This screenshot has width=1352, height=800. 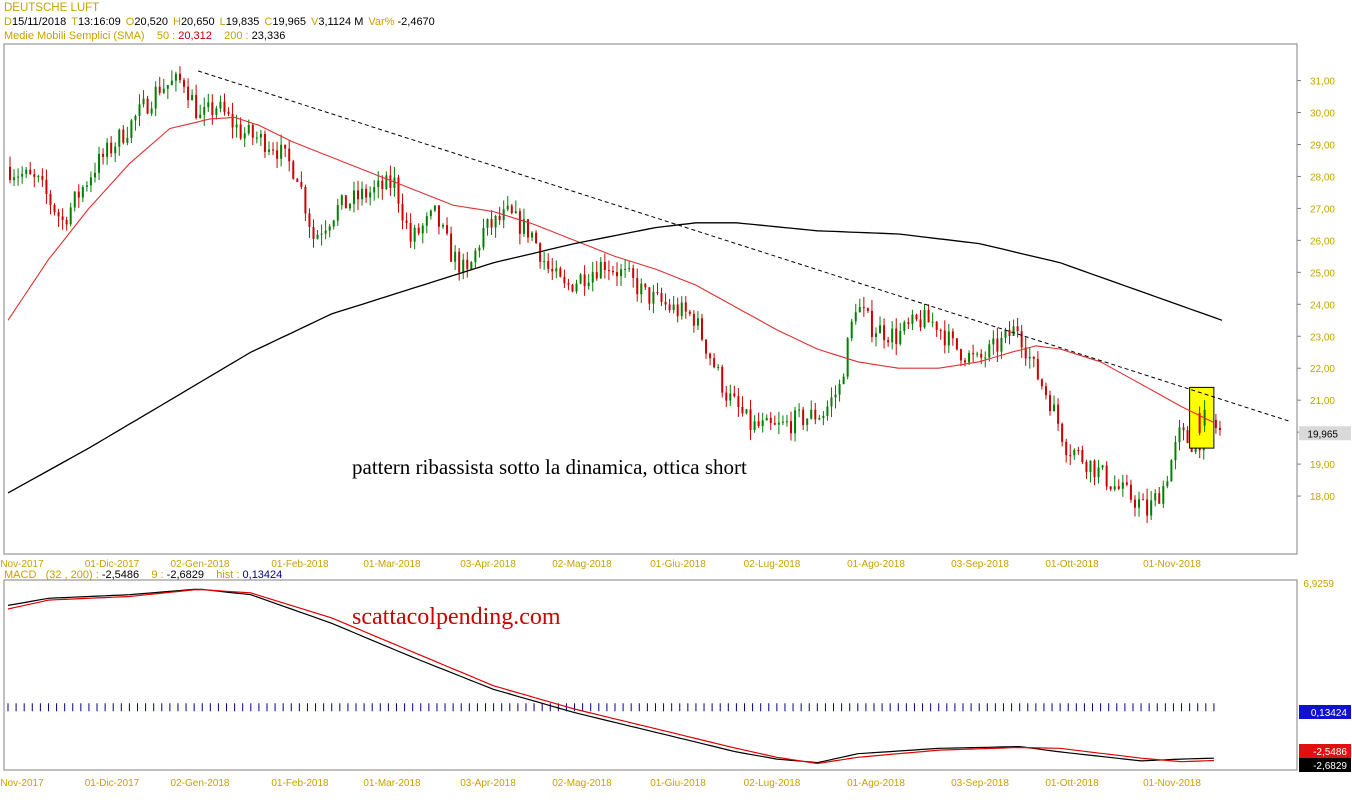 What do you see at coordinates (242, 22) in the screenshot?
I see `ohlc-value: 19,835` at bounding box center [242, 22].